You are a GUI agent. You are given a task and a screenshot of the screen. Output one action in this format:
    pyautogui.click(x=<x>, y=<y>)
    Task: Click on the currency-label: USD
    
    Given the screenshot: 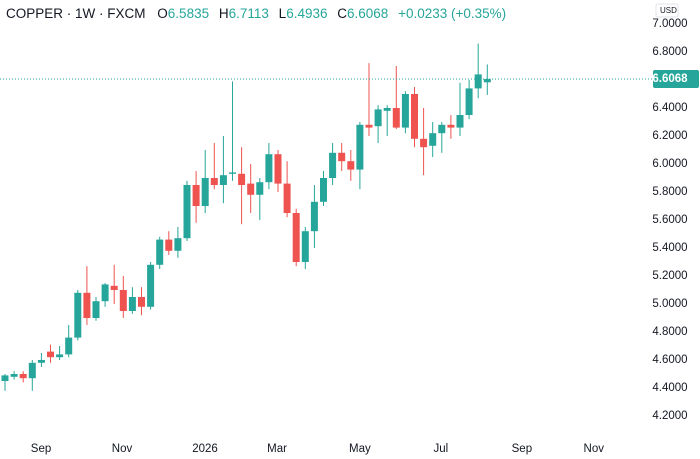 What is the action you would take?
    pyautogui.click(x=668, y=10)
    